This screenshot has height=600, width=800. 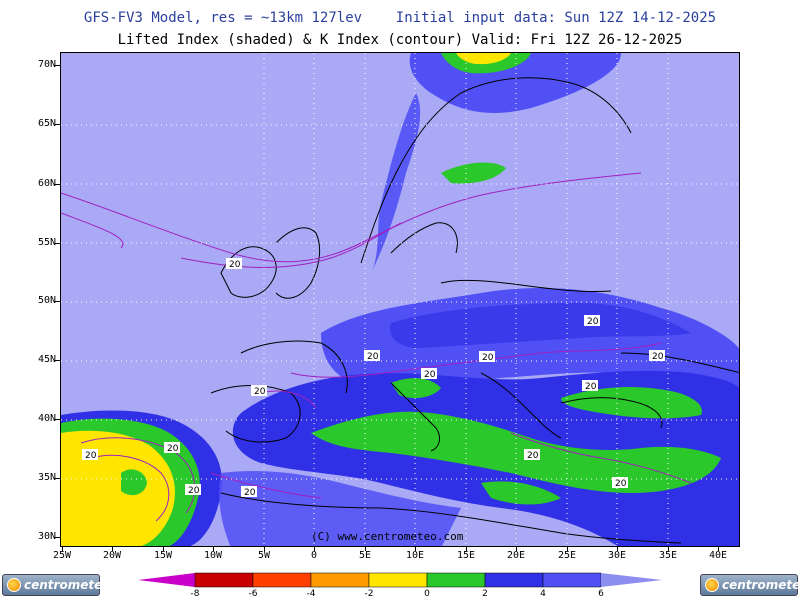 What do you see at coordinates (46, 536) in the screenshot?
I see `lat-label-30n: 30N` at bounding box center [46, 536].